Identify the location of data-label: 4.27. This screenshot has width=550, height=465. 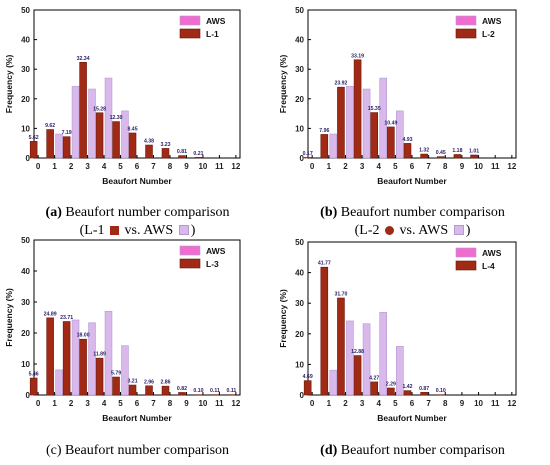
(374, 378).